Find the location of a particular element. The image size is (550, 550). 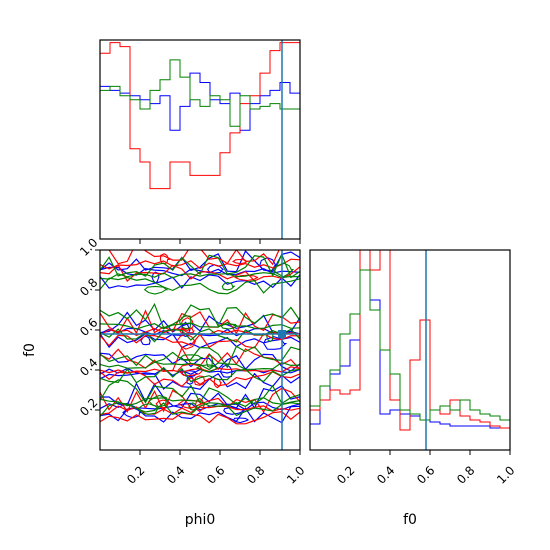

hist-f0-xtick-label-2: 0.6 is located at coordinates (425, 474).